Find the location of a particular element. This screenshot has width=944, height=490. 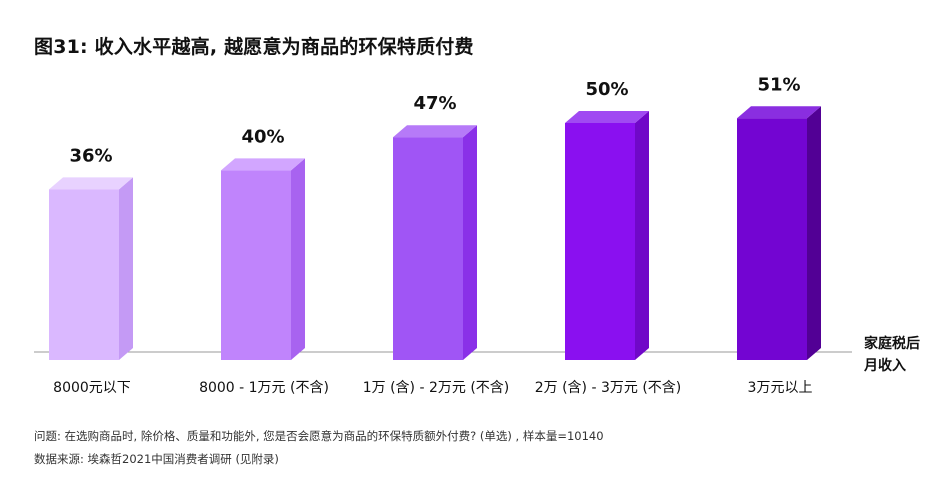

data-label-5: 51% is located at coordinates (778, 84).